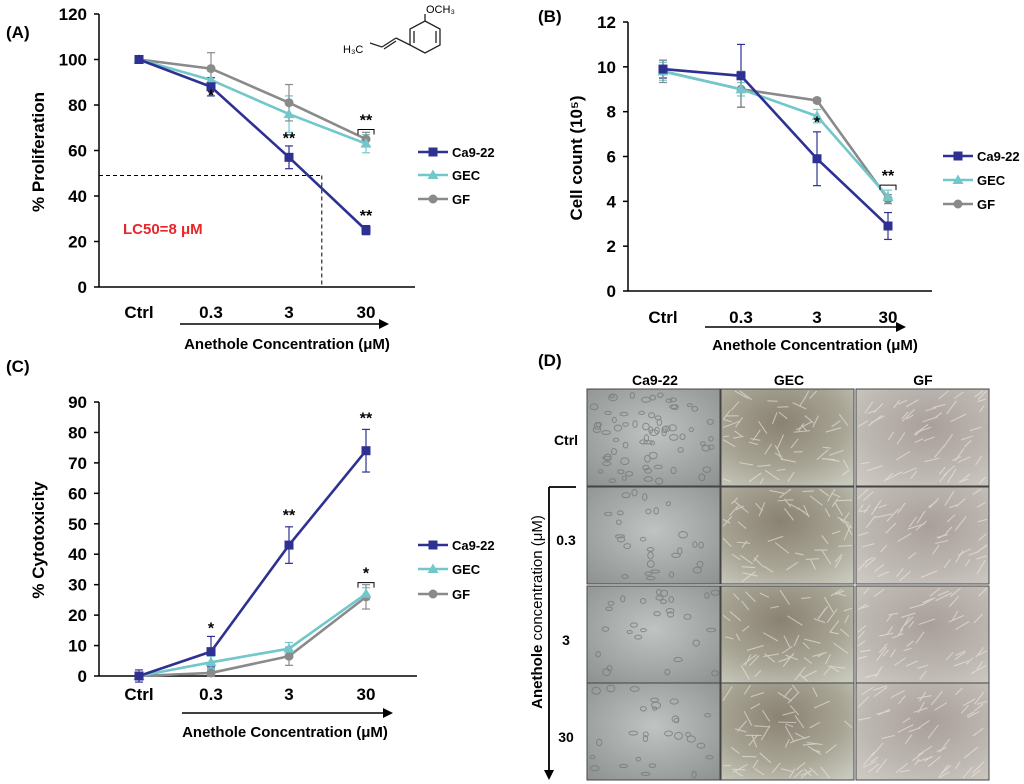 This screenshot has width=1024, height=784. Describe the element at coordinates (653, 731) in the screenshot. I see `micrograph-tile` at that location.